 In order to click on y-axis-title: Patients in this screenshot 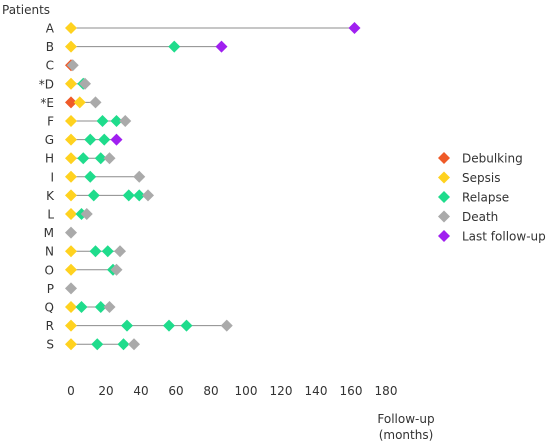, I will do `click(26, 10)`.